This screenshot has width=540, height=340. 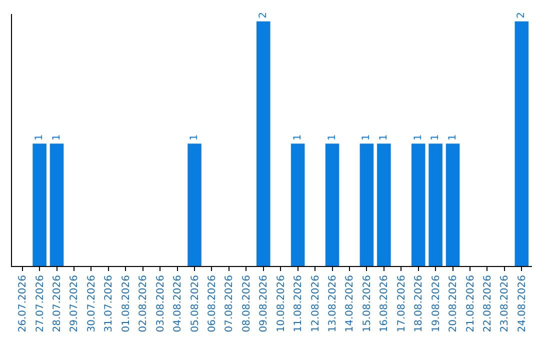 I want to click on x-tick-label: 23.08.2026, so click(x=505, y=303).